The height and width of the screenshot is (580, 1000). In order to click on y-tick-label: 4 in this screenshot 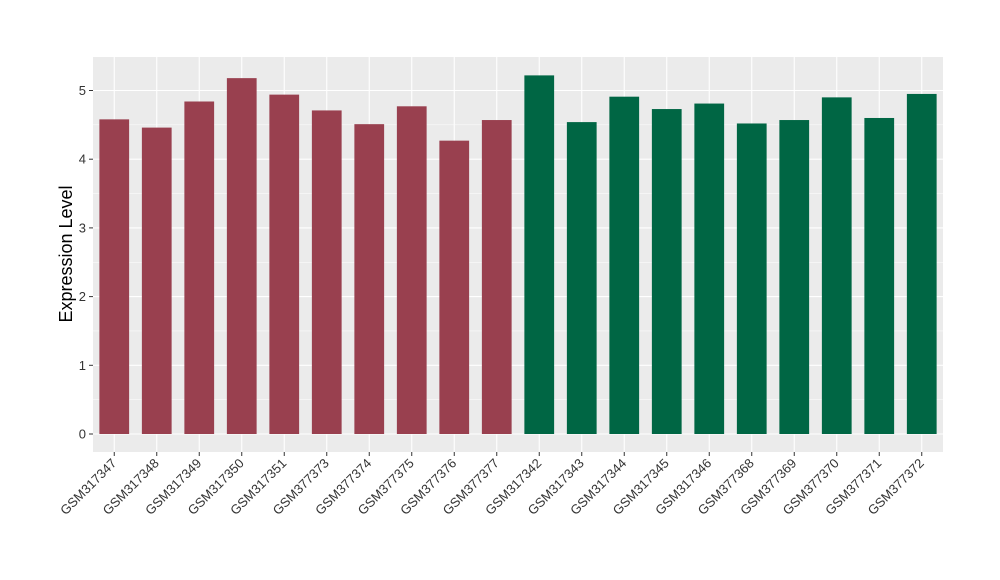, I will do `click(82, 159)`.